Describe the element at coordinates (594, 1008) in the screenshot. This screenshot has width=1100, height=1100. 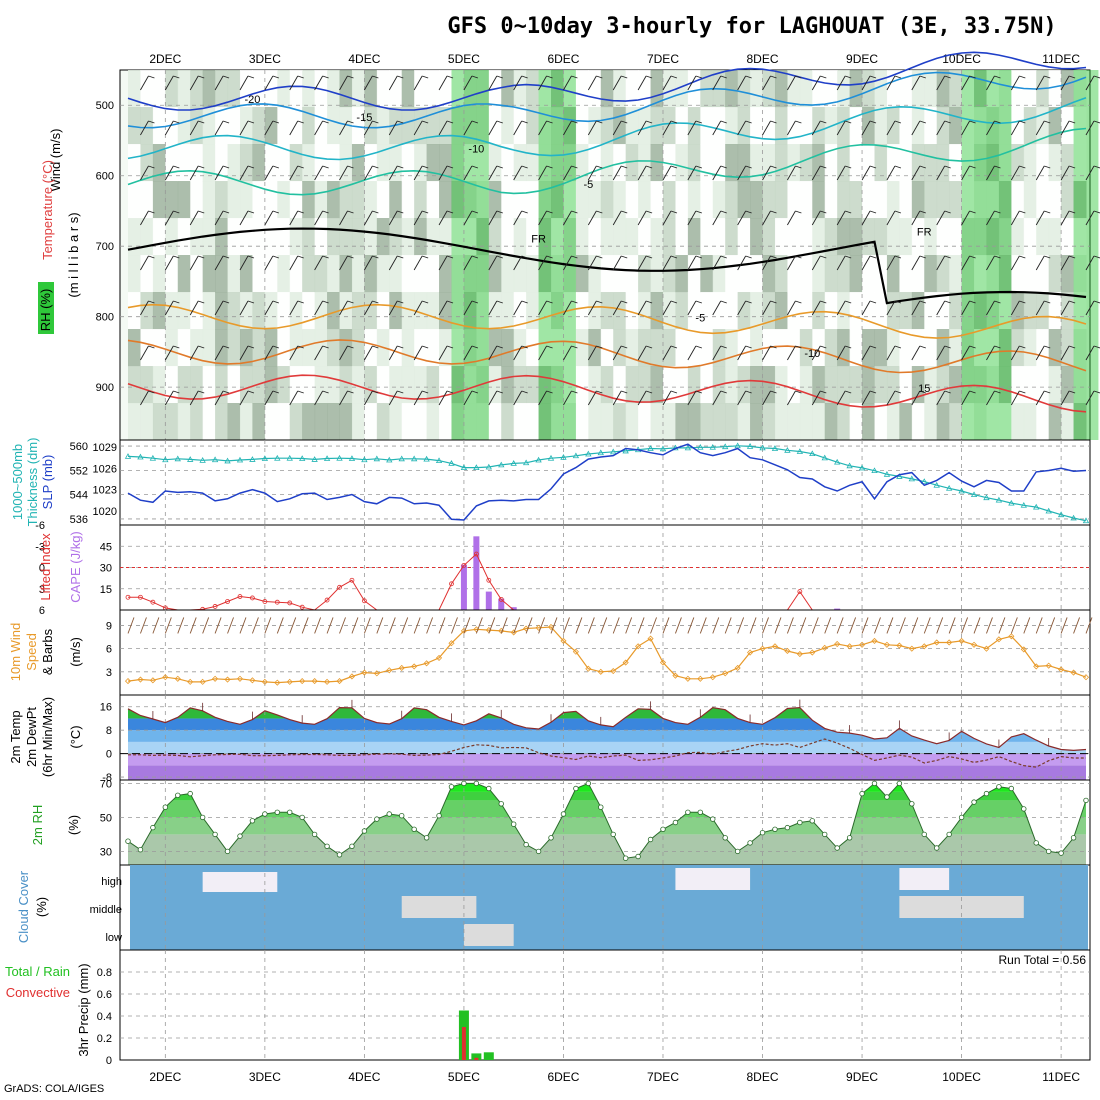
I see `precip-panel: 0.80.60.40.20` at that location.